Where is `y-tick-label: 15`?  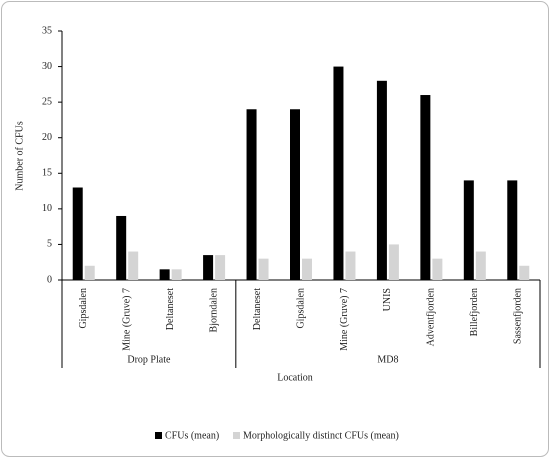 y-tick-label: 15 is located at coordinates (47, 173).